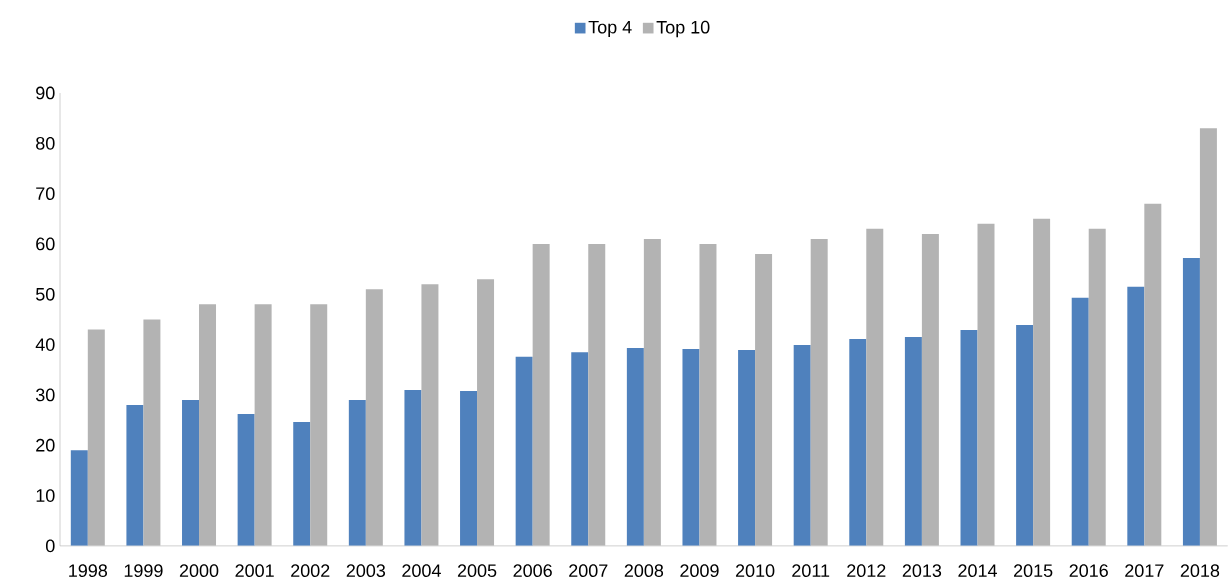 This screenshot has height=586, width=1228. Describe the element at coordinates (199, 571) in the screenshot. I see `x-tick-label: 2000` at that location.